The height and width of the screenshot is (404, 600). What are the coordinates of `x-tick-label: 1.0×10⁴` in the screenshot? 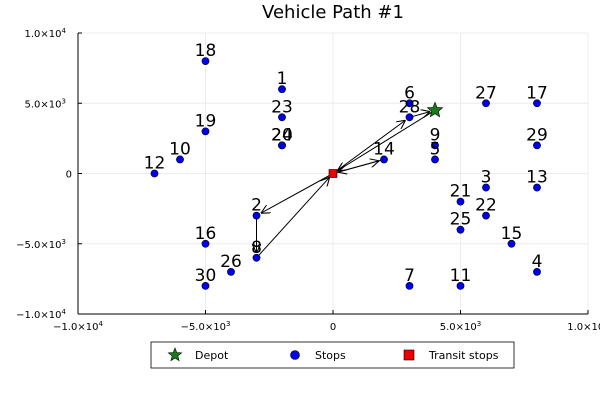 It's located at (583, 326).